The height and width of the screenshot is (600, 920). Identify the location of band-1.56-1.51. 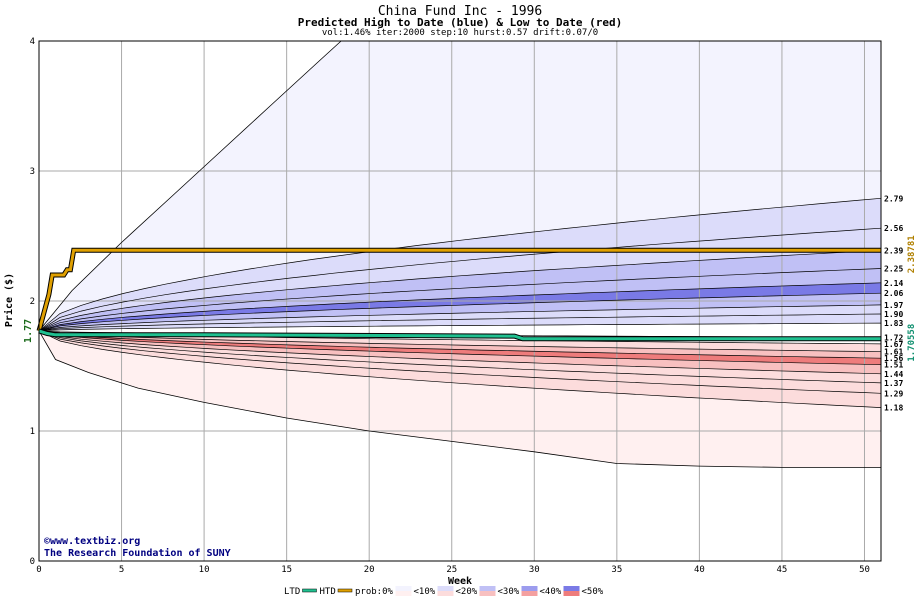
(460, 347).